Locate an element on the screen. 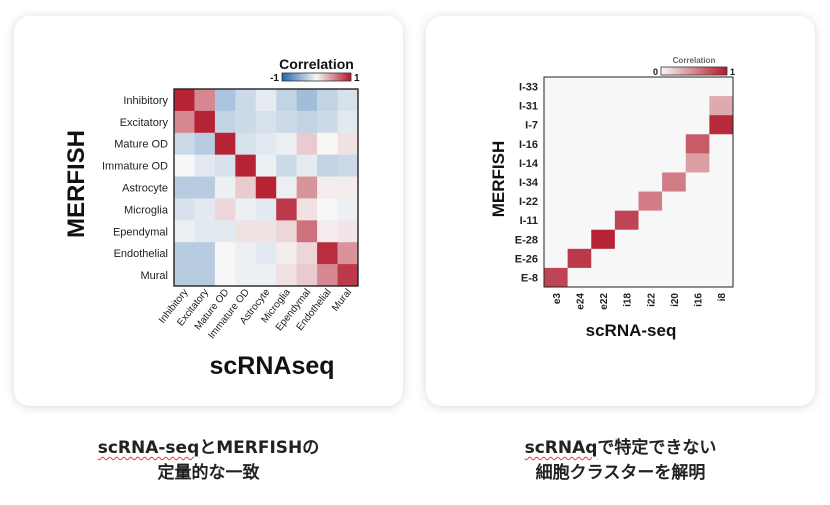 The width and height of the screenshot is (830, 505). legend-min-label: 0 is located at coordinates (655, 72).